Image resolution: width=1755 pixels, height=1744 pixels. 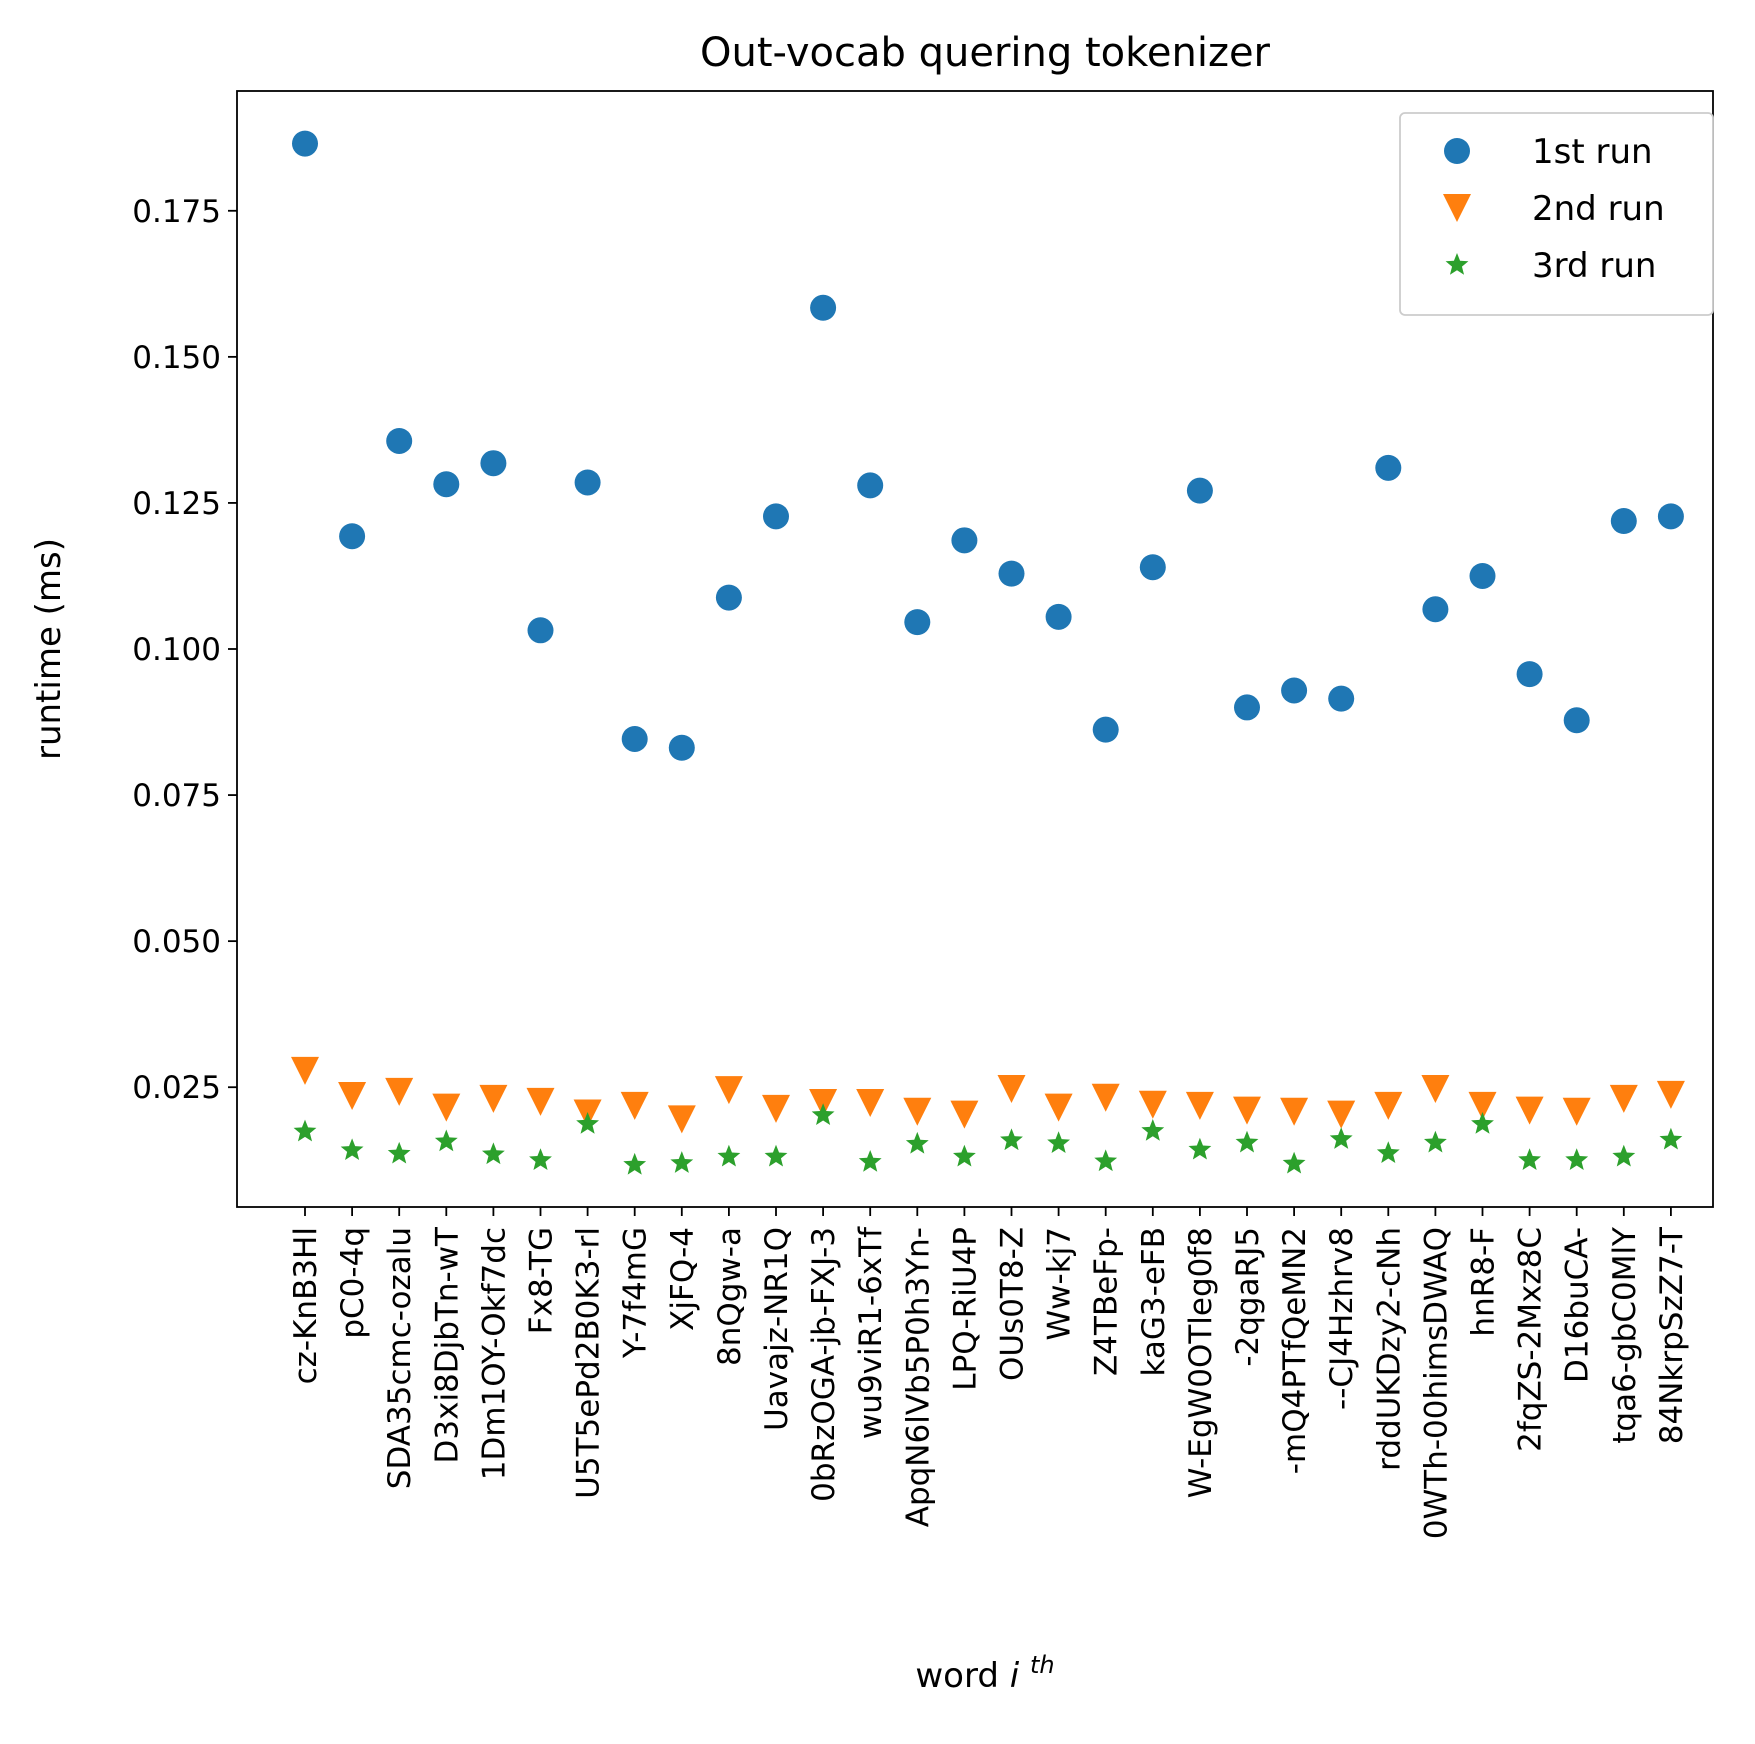 What do you see at coordinates (1625, 1335) in the screenshot?
I see `x-tick-label: tqa6-gbC0MlY` at bounding box center [1625, 1335].